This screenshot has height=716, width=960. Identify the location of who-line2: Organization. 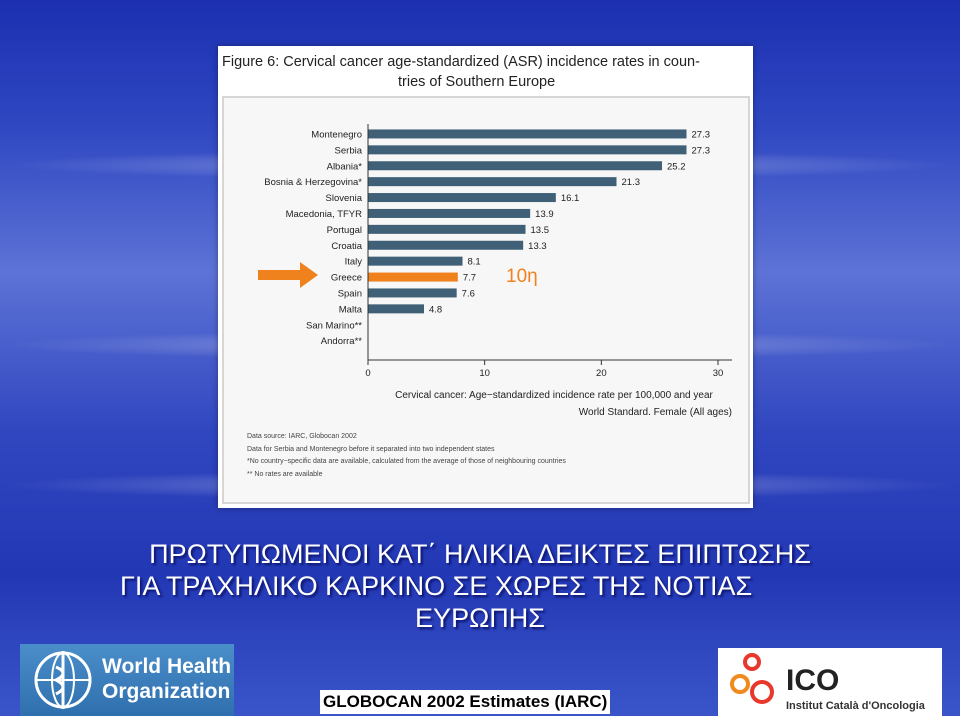
(166, 691).